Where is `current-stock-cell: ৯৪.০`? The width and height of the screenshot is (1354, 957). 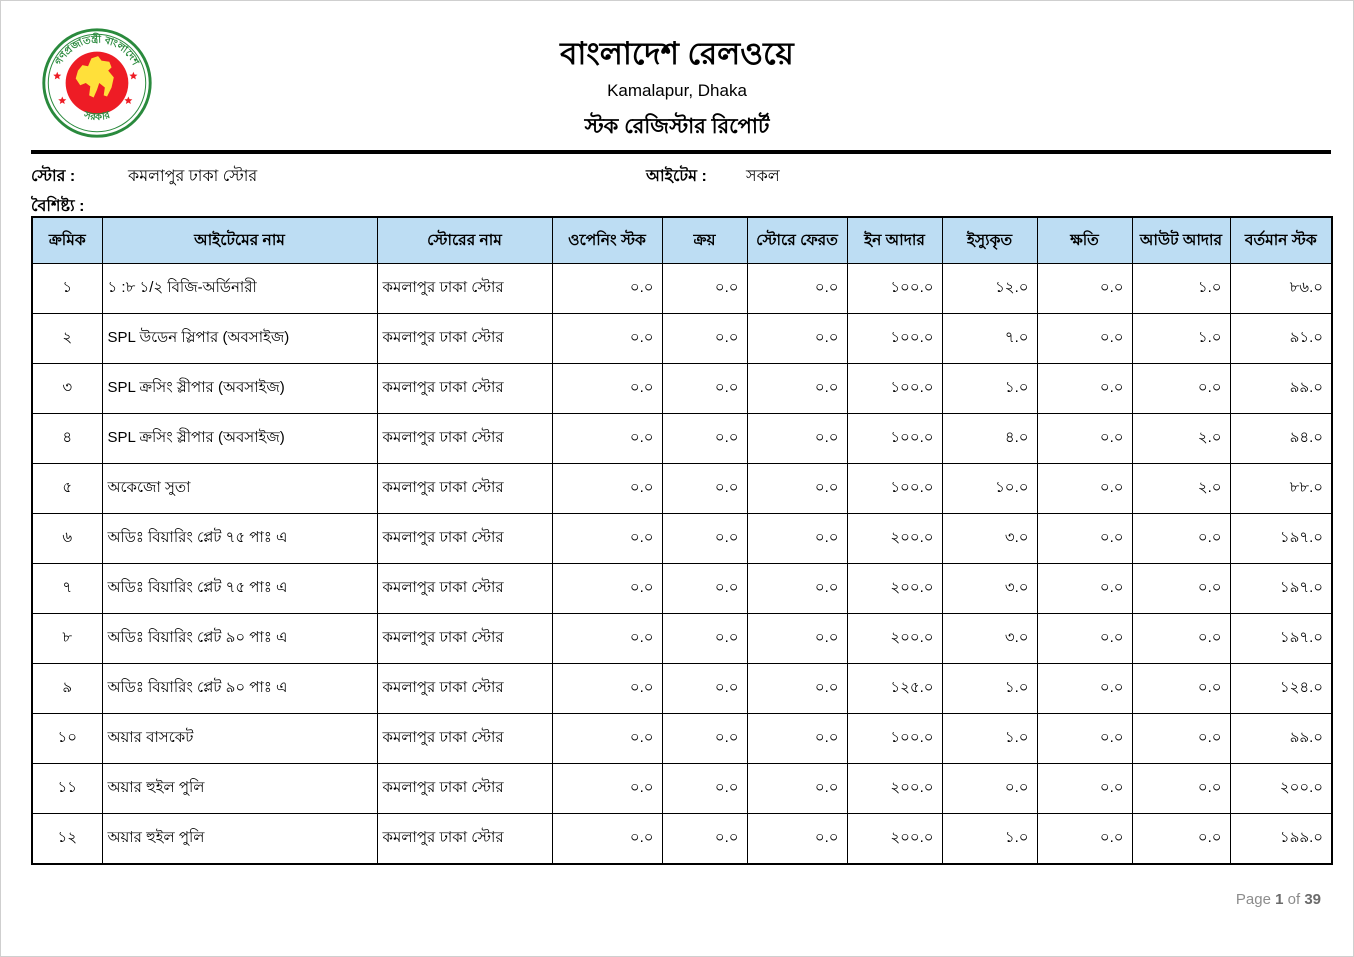 current-stock-cell: ৯৪.০ is located at coordinates (1281, 438).